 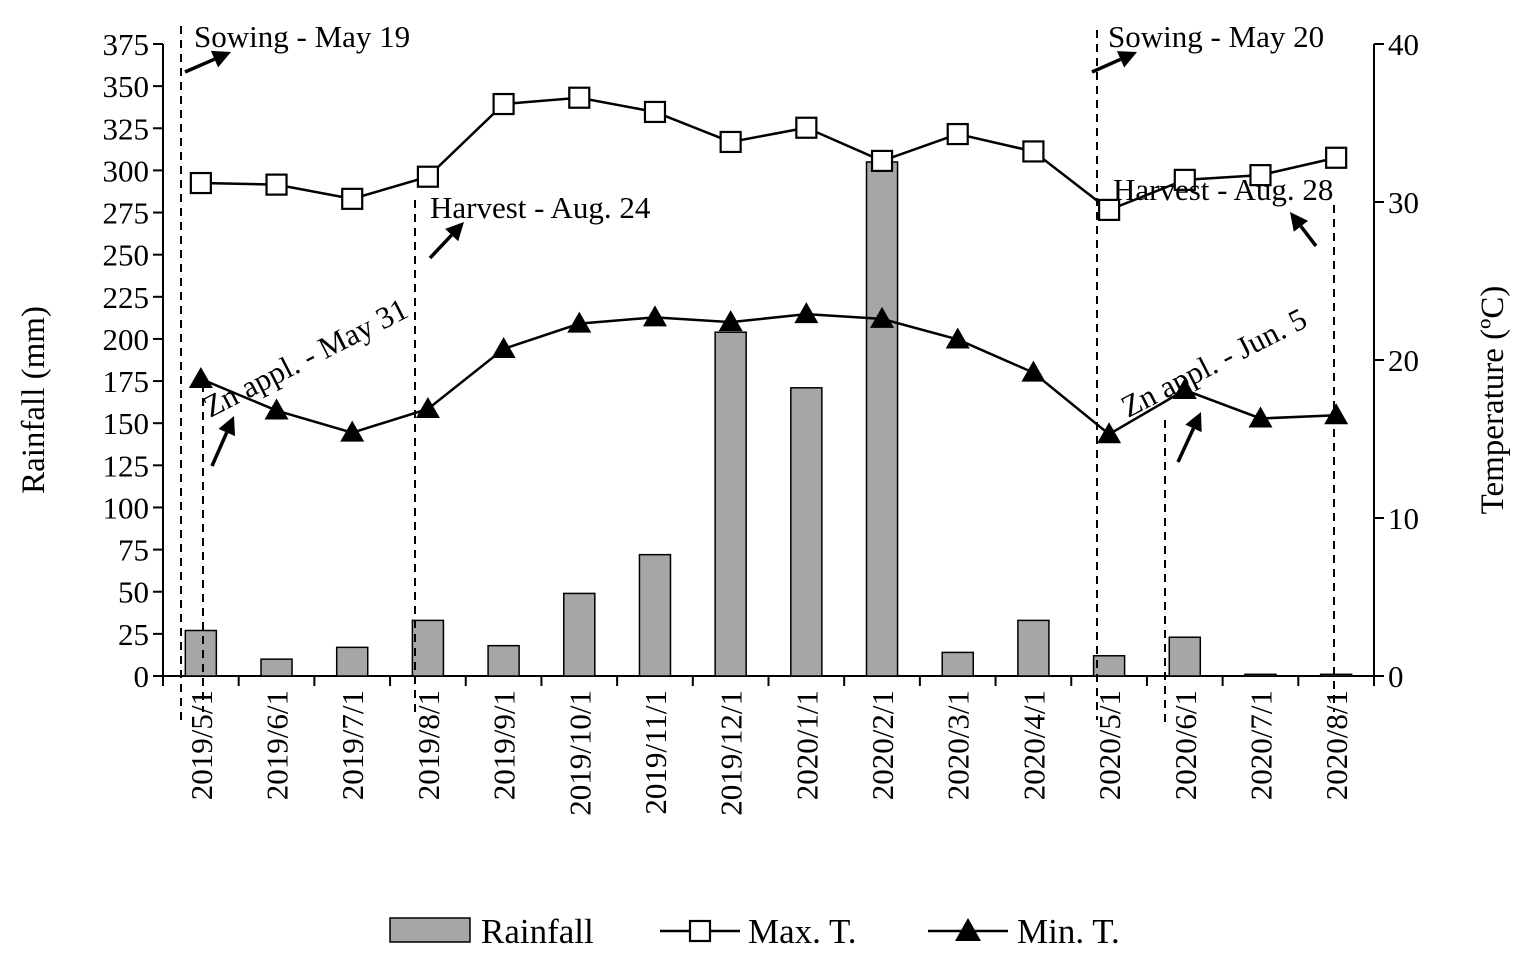 I want to click on x-tick-label: 2019/8/1, so click(x=428, y=745).